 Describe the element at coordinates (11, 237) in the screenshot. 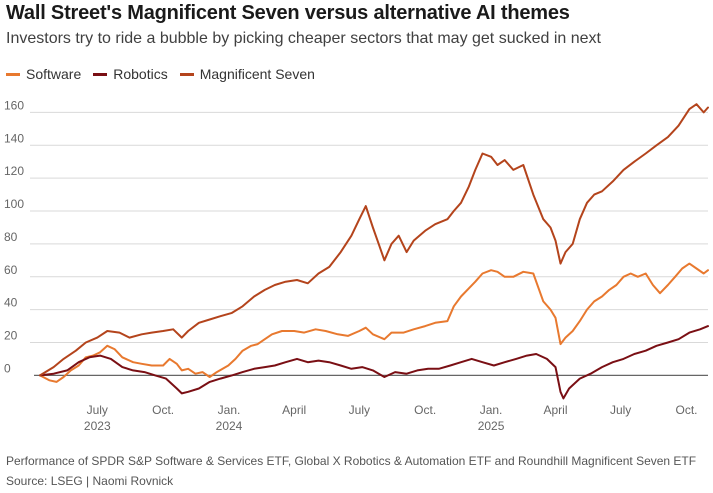

I see `y-tick-label: 80` at that location.